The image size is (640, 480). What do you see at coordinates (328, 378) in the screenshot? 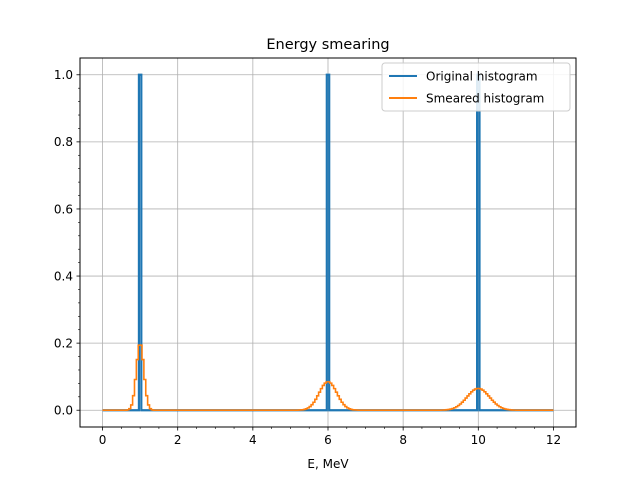
I see `series-smeared-histogram` at bounding box center [328, 378].